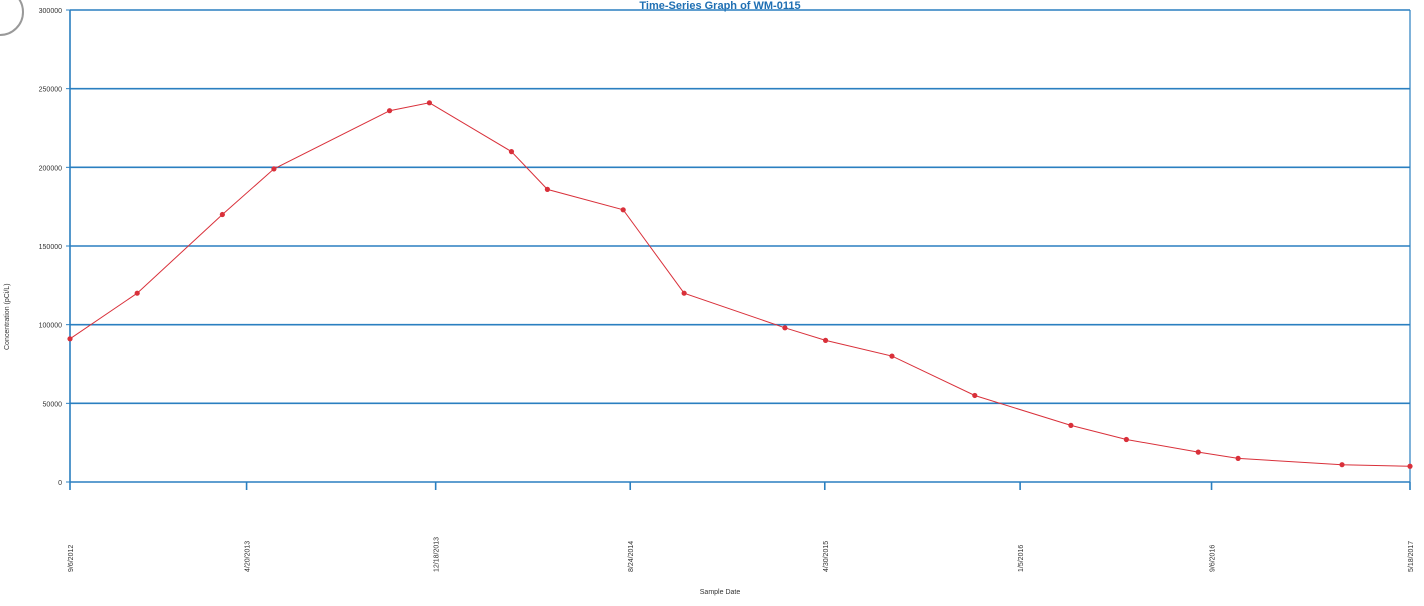 The height and width of the screenshot is (606, 1424). I want to click on y-tick-label: 50000, so click(53, 404).